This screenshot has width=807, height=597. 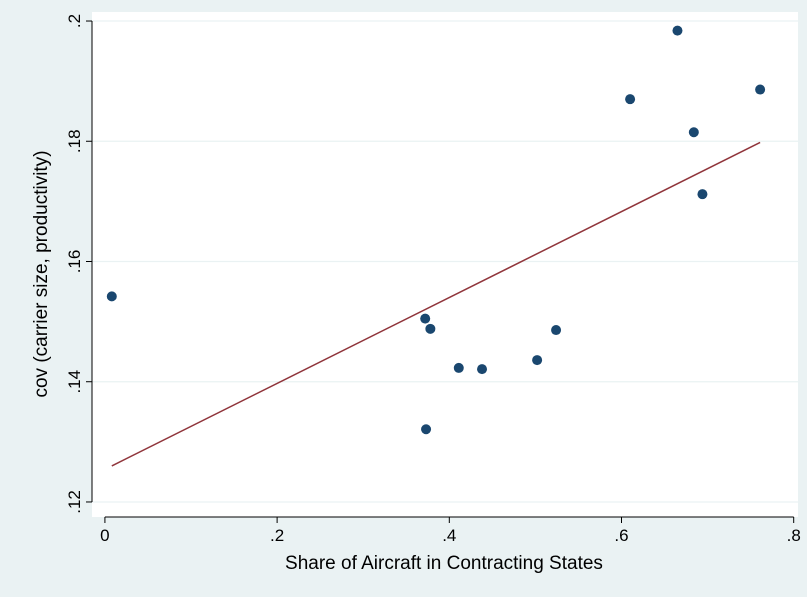 What do you see at coordinates (74, 21) in the screenshot?
I see `y-tick-label: .2` at bounding box center [74, 21].